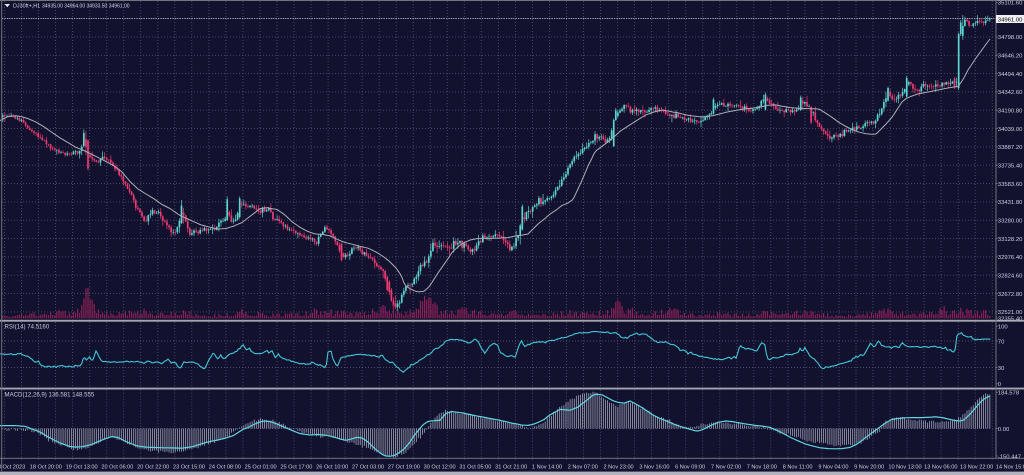  What do you see at coordinates (475, 467) in the screenshot?
I see `svg-text: 31 Oct 05:00` at bounding box center [475, 467].